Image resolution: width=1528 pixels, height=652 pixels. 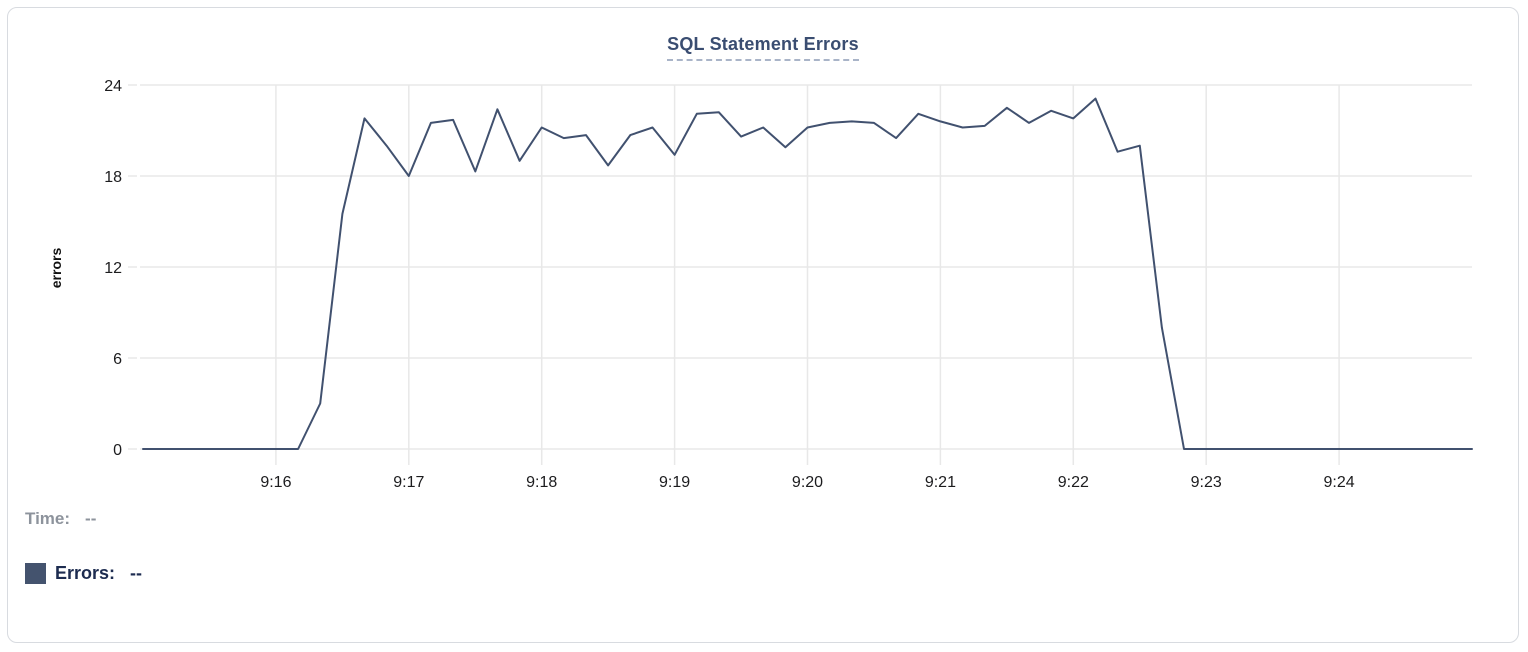 I want to click on tooltip-time-label: Time:, so click(x=48, y=518).